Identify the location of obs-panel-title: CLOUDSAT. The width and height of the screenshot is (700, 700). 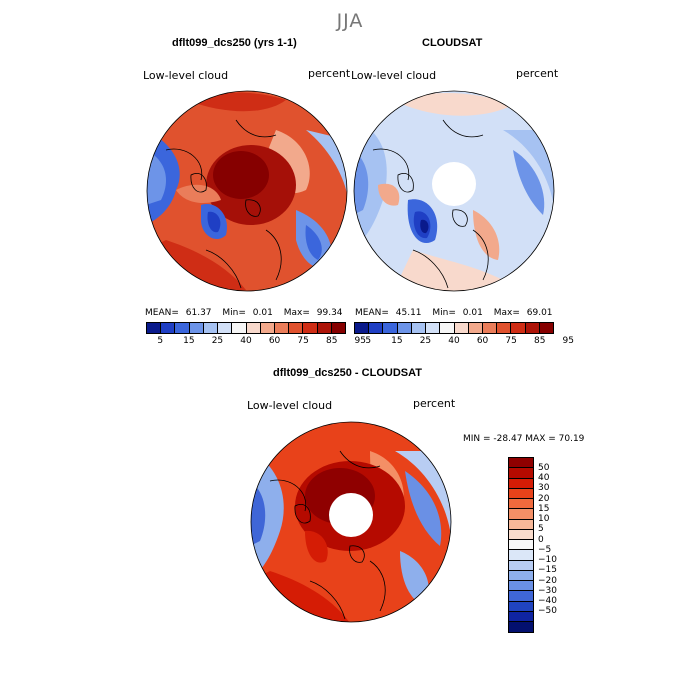
(452, 43).